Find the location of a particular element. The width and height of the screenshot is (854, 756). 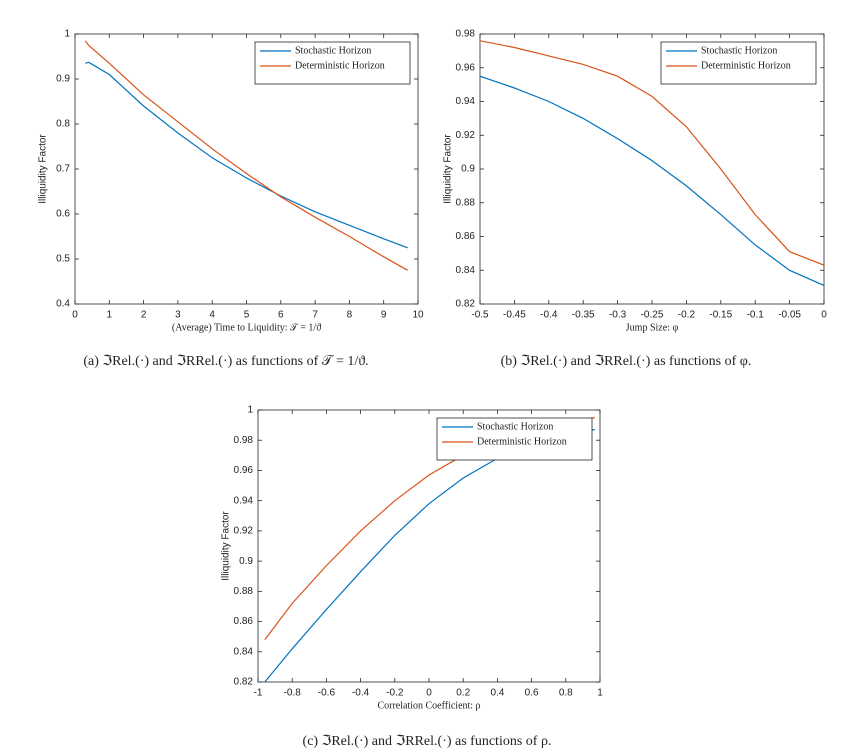

x-tick-label: -0.5 is located at coordinates (480, 315).